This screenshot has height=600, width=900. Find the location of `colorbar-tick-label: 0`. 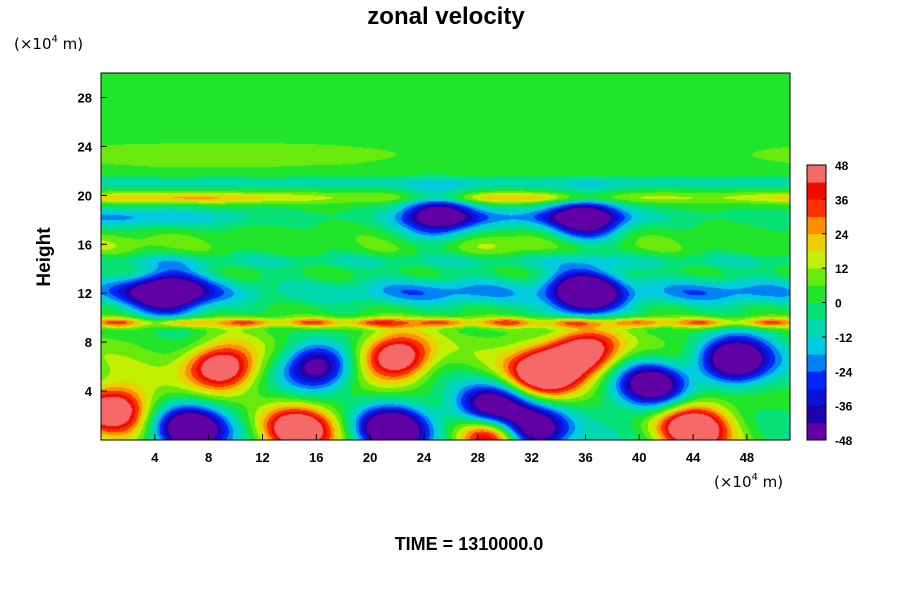

colorbar-tick-label: 0 is located at coordinates (838, 304).